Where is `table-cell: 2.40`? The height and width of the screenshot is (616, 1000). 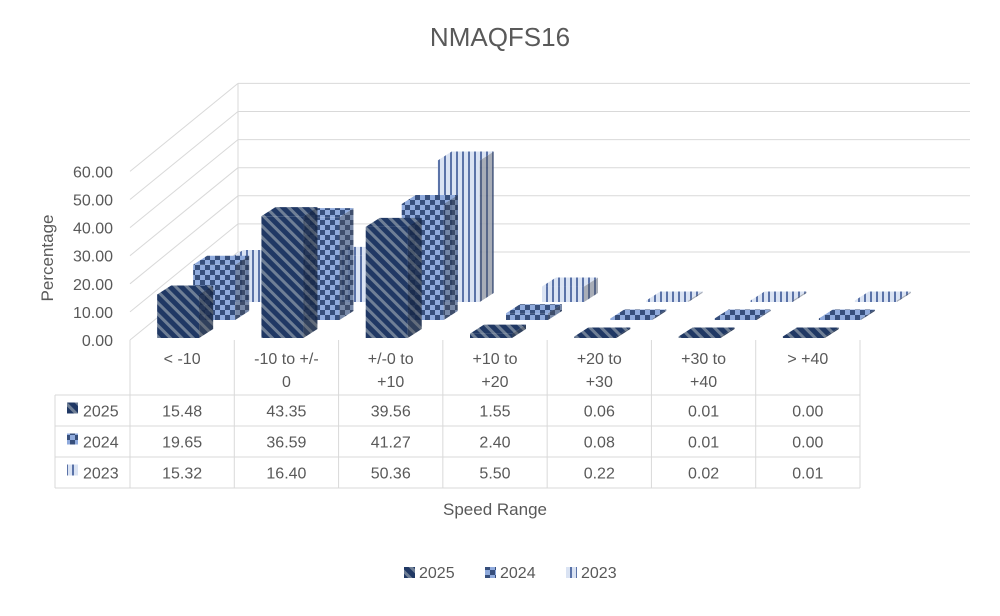 table-cell: 2.40 is located at coordinates (494, 443).